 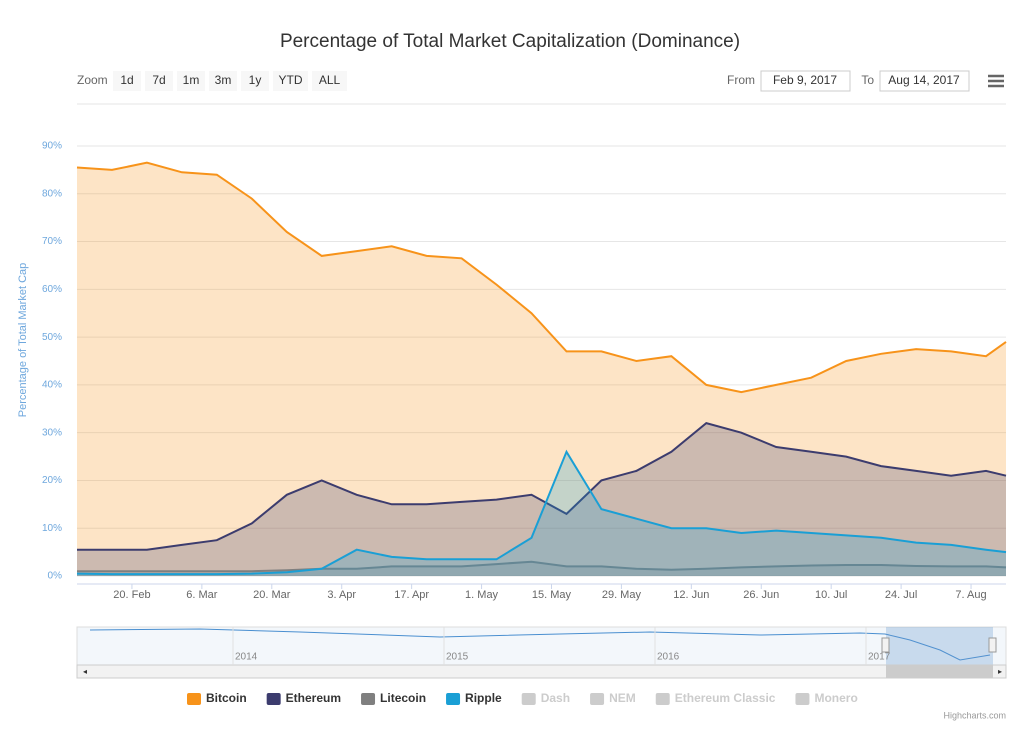 What do you see at coordinates (403, 698) in the screenshot?
I see `legend-label: Litecoin` at bounding box center [403, 698].